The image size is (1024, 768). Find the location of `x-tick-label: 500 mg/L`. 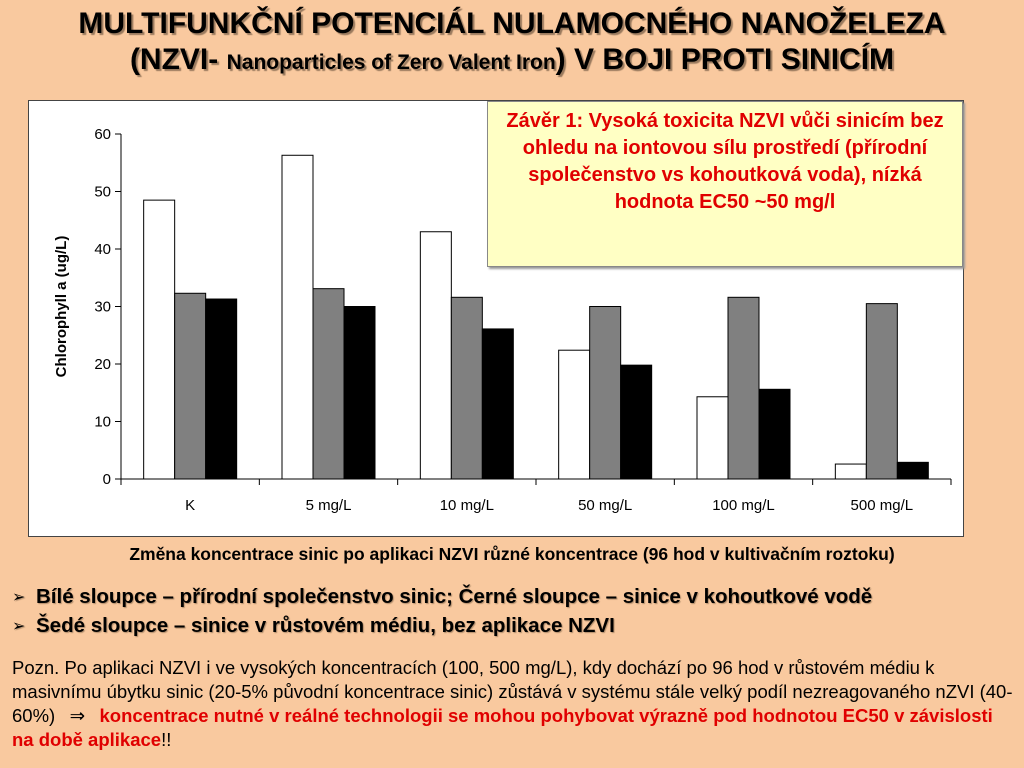

x-tick-label: 500 mg/L is located at coordinates (882, 505).